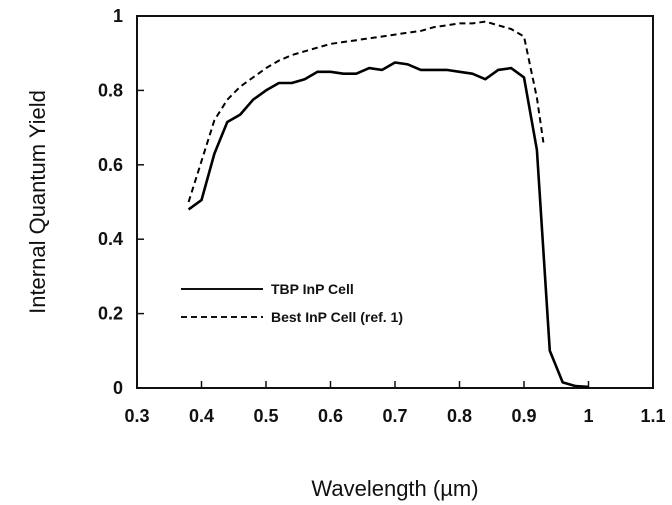 The height and width of the screenshot is (505, 672). Describe the element at coordinates (588, 416) in the screenshot. I see `x-tick-label: 1` at that location.